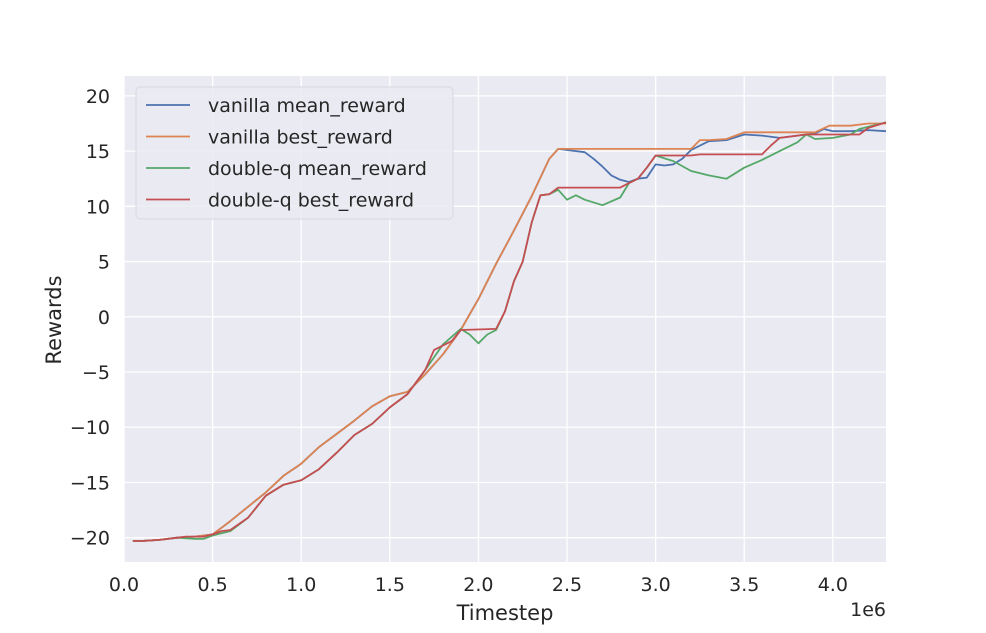 The image size is (986, 633). I want to click on y-tick-label: 20, so click(98, 97).